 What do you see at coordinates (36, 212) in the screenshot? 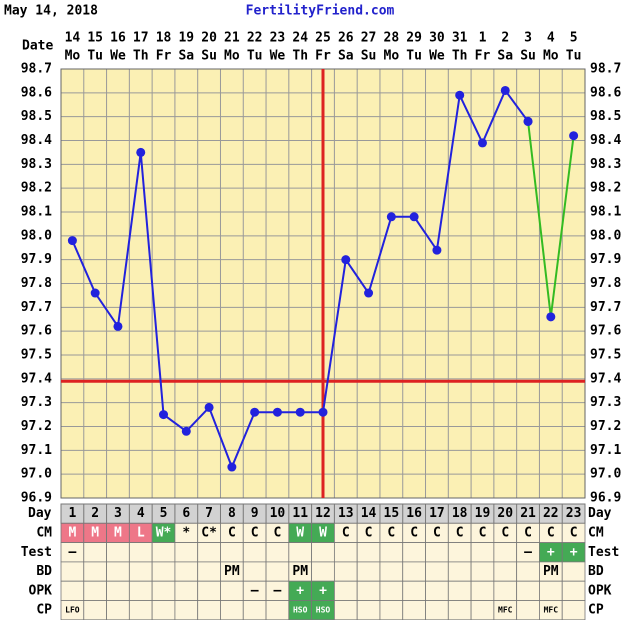
I see `y-tick-label: 98.1` at bounding box center [36, 212].